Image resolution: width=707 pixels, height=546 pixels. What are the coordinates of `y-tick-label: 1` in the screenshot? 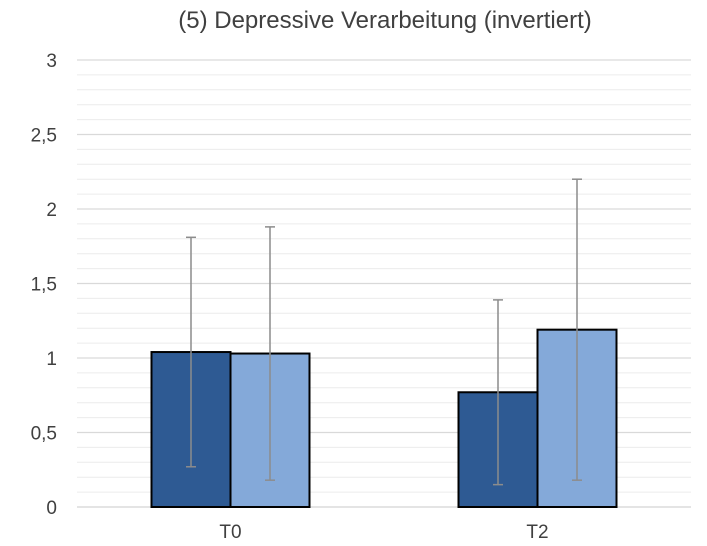 It's located at (51, 359).